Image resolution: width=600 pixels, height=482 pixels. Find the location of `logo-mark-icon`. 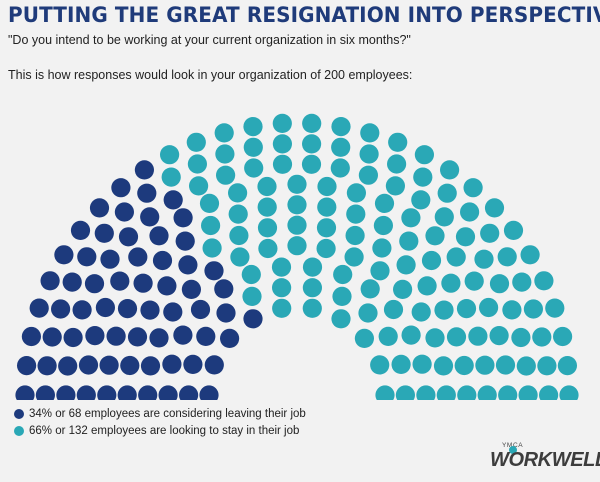

logo-mark-icon is located at coordinates (513, 450).